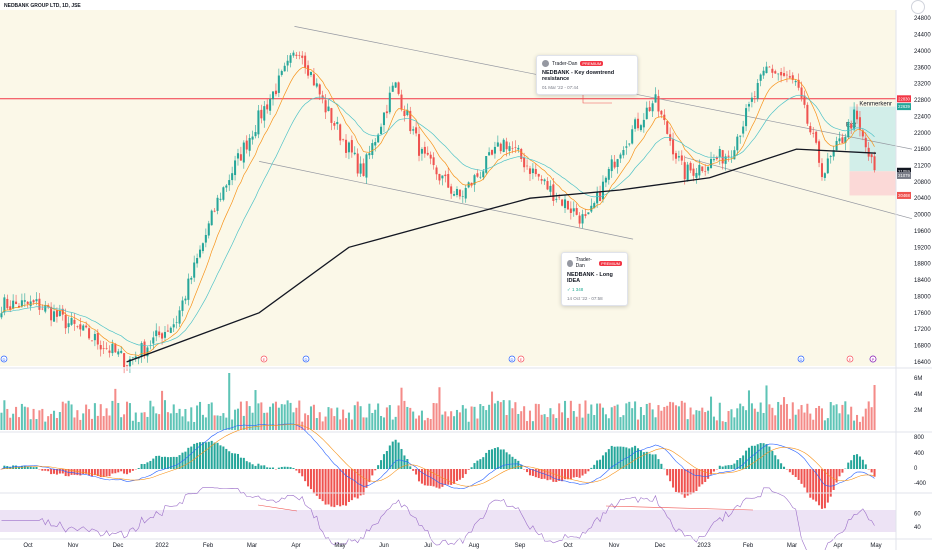  I want to click on price-tick-label: 20800, so click(922, 183).